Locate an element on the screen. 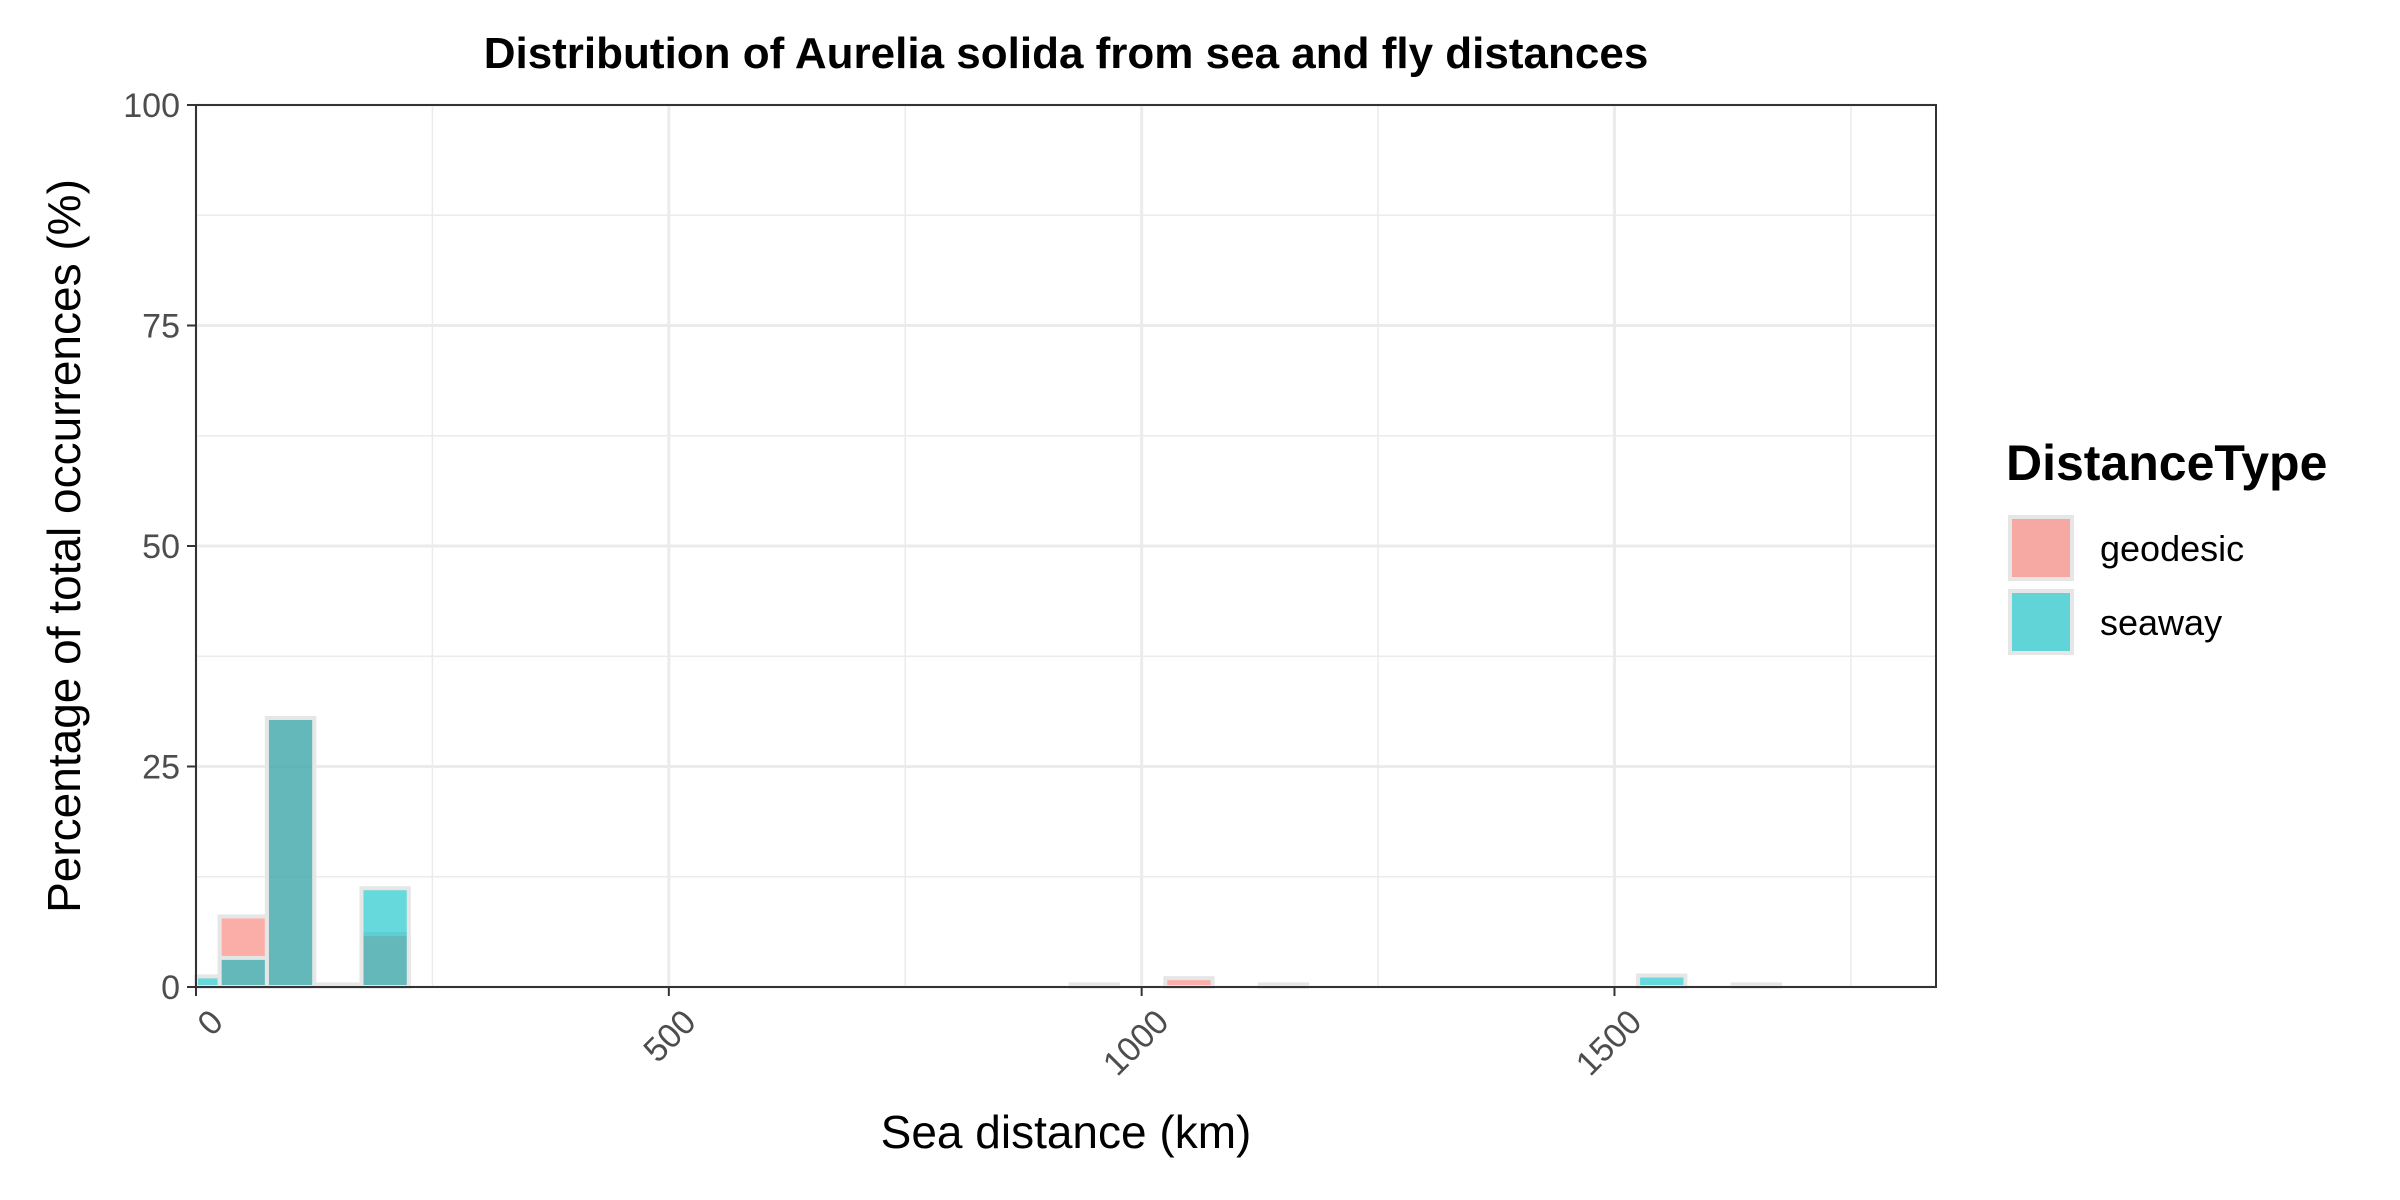 Image resolution: width=2400 pixels, height=1200 pixels. y-tick-label: 75 is located at coordinates (161, 327).